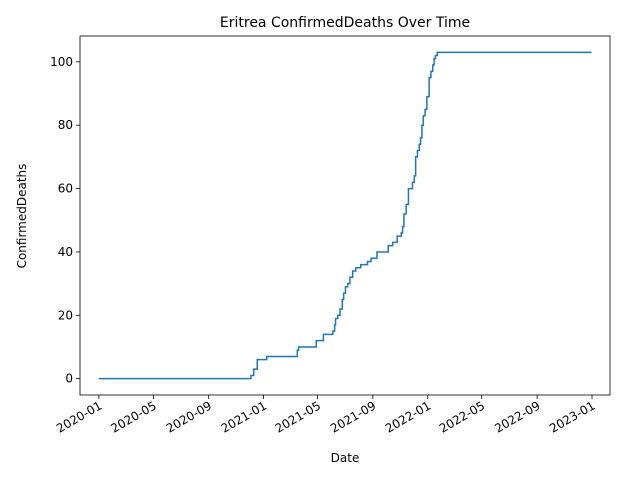 The image size is (640, 480). Describe the element at coordinates (65, 220) in the screenshot. I see `y-axis: 0 20 40 60 80 100` at that location.